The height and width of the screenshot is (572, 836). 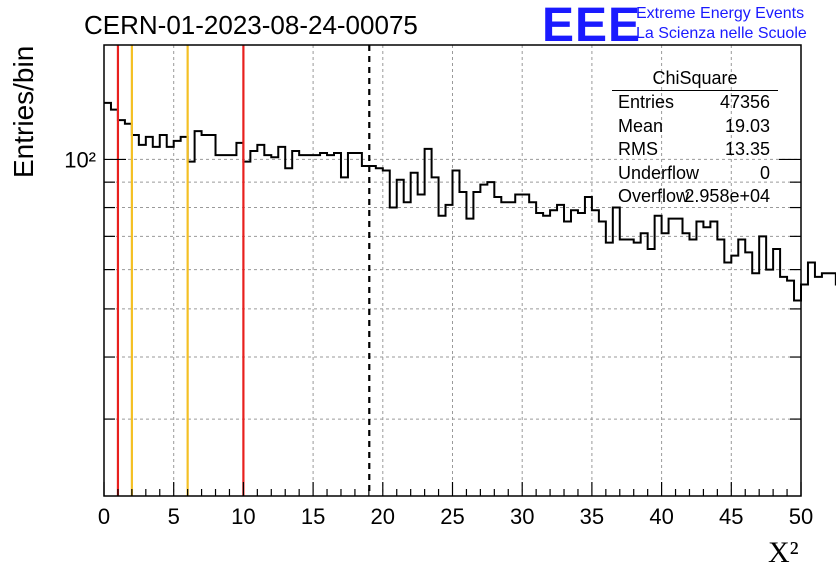 I want to click on x-tick-label: 50, so click(x=801, y=516).